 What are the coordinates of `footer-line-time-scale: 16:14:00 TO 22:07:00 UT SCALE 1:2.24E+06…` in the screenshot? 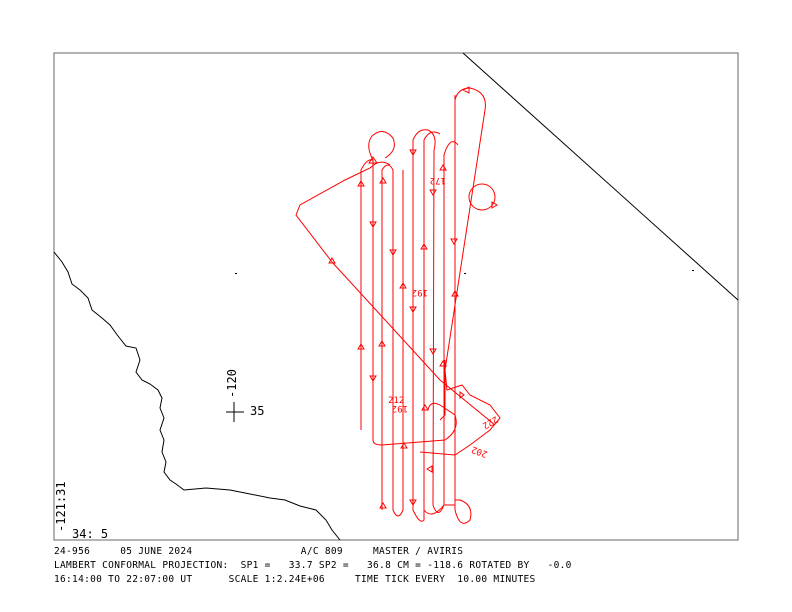 It's located at (295, 579).